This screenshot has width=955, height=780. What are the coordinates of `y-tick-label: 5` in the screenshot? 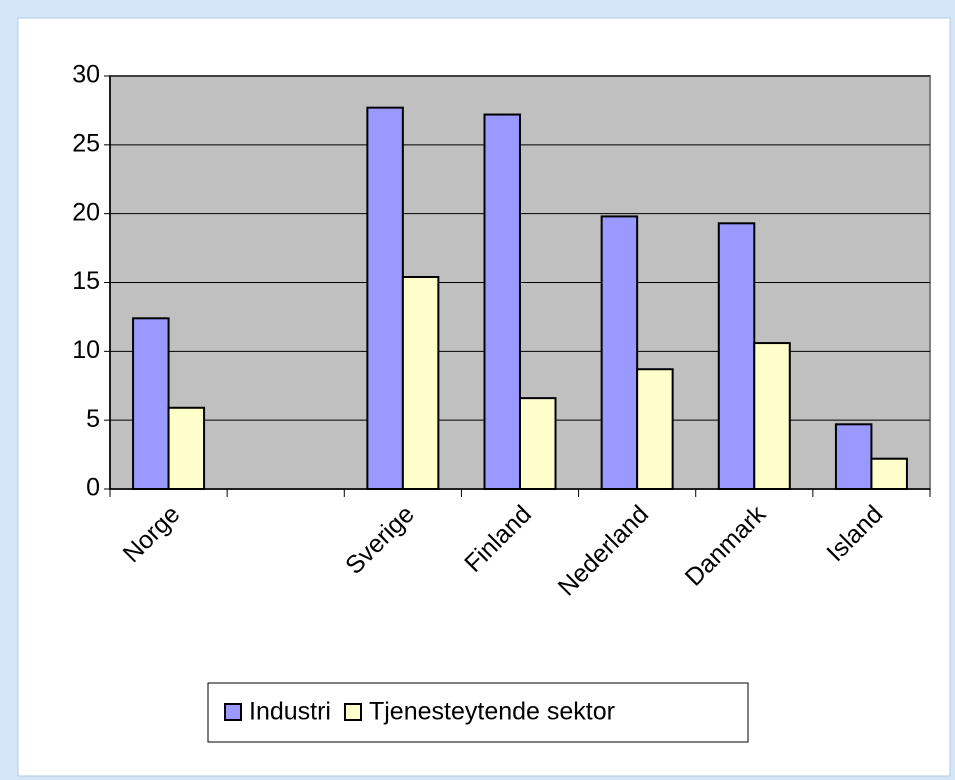 It's located at (93, 419).